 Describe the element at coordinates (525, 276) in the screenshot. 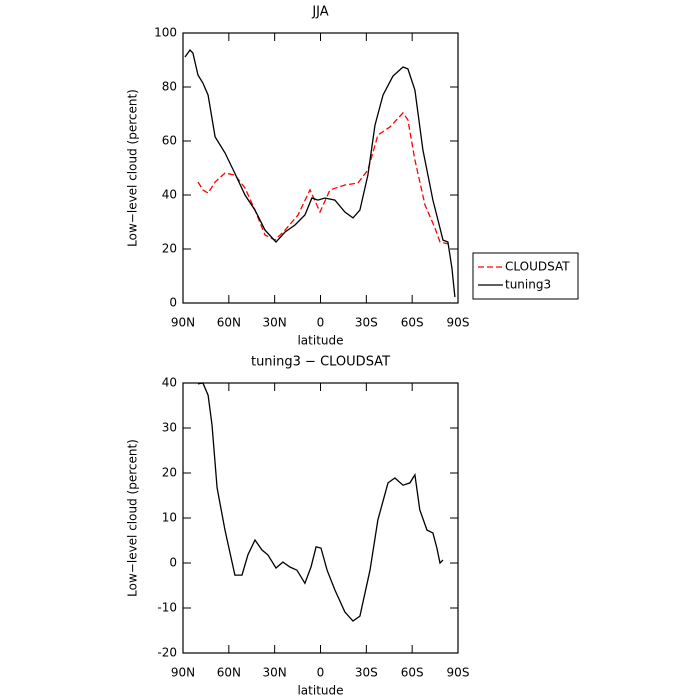

I see `legend-box` at that location.